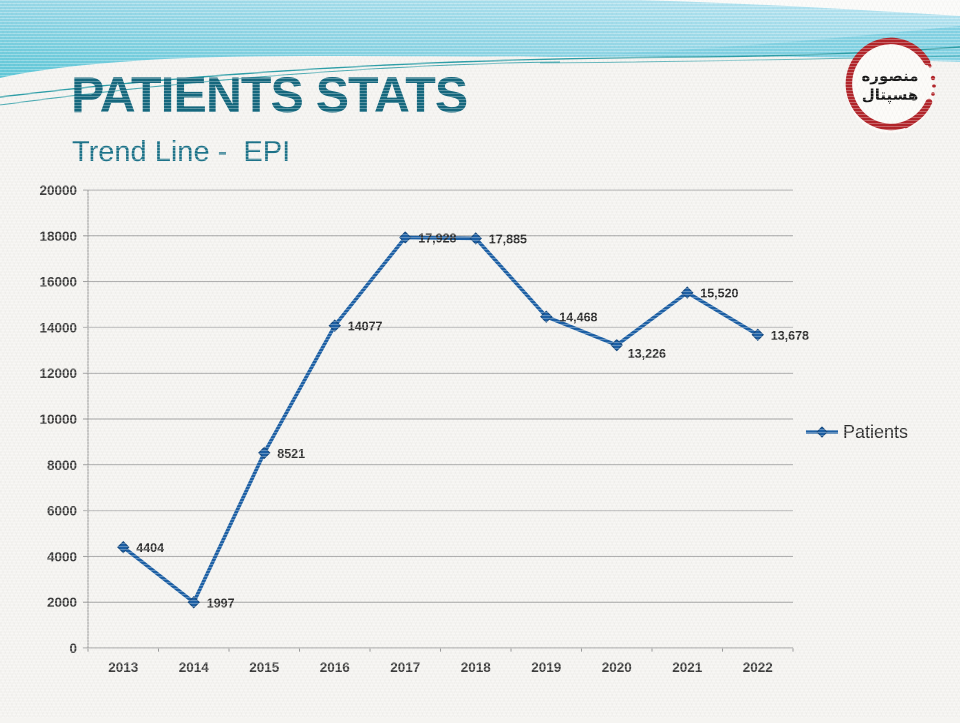  What do you see at coordinates (62, 511) in the screenshot?
I see `y-axis-tick-label: 6000` at bounding box center [62, 511].